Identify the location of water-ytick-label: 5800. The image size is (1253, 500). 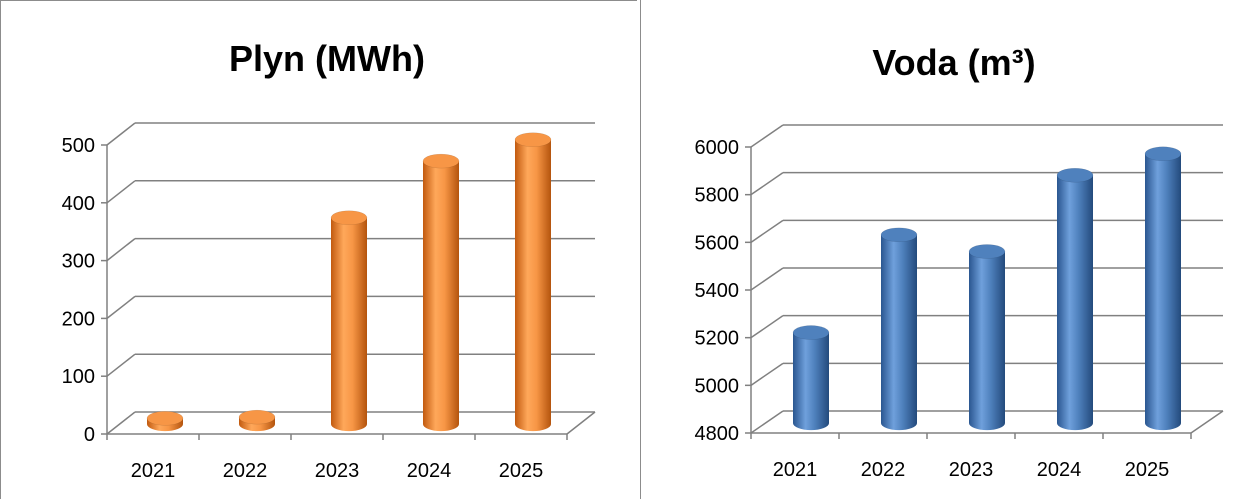
(717, 196).